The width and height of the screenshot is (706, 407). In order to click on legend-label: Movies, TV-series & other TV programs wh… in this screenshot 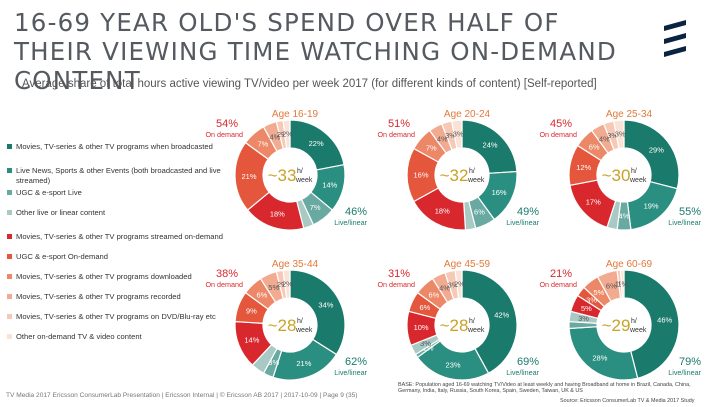, I will do `click(114, 146)`.